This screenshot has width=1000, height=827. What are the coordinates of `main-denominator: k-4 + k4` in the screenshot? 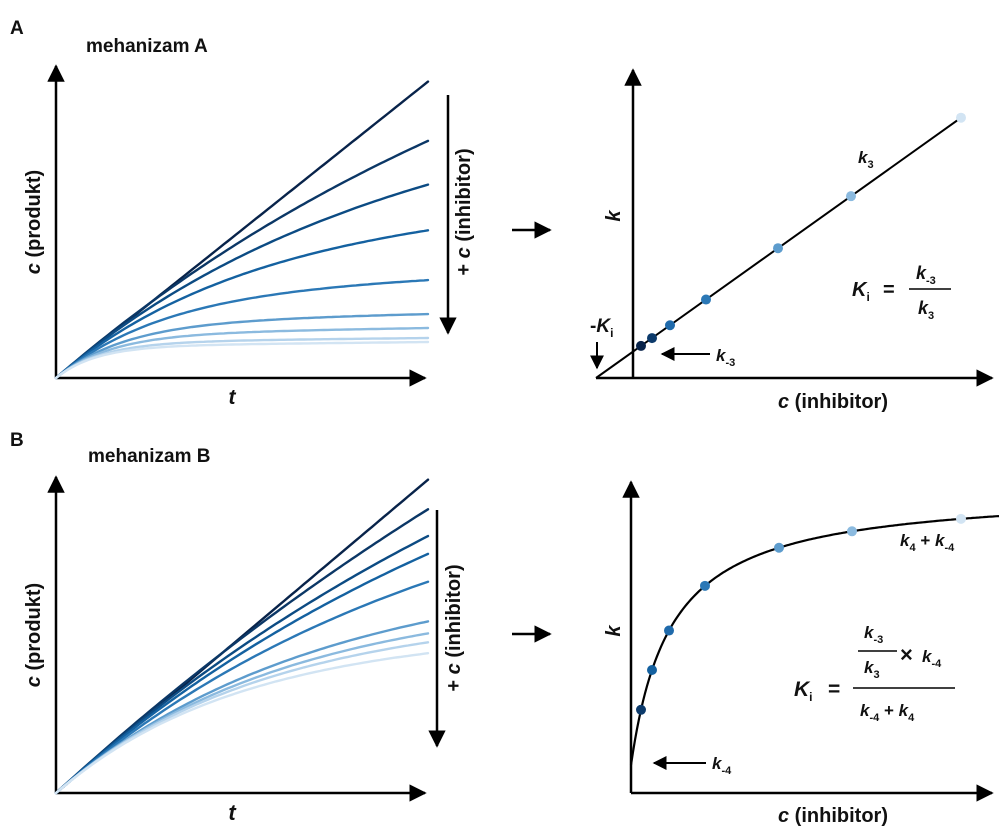 It's located at (887, 712).